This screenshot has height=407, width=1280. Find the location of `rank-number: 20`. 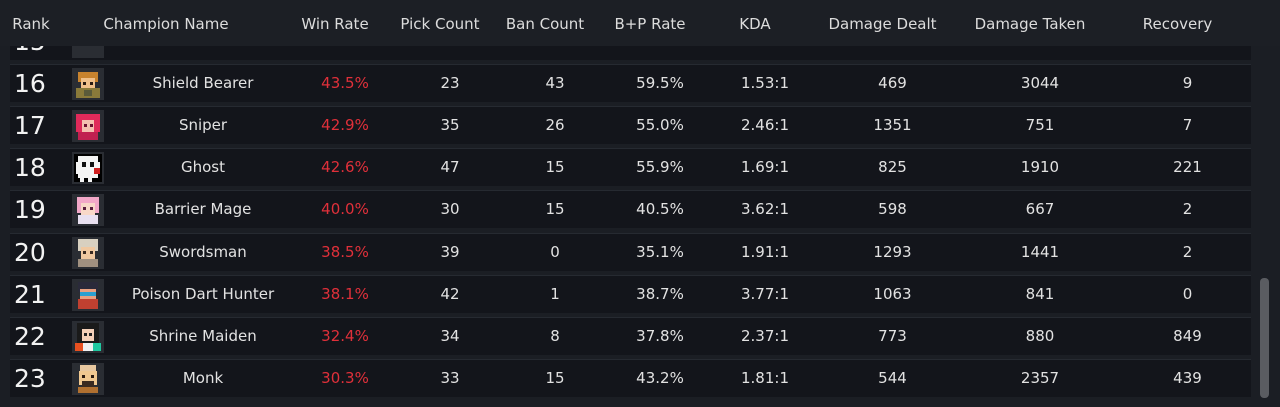

rank-number: 20 is located at coordinates (30, 252).